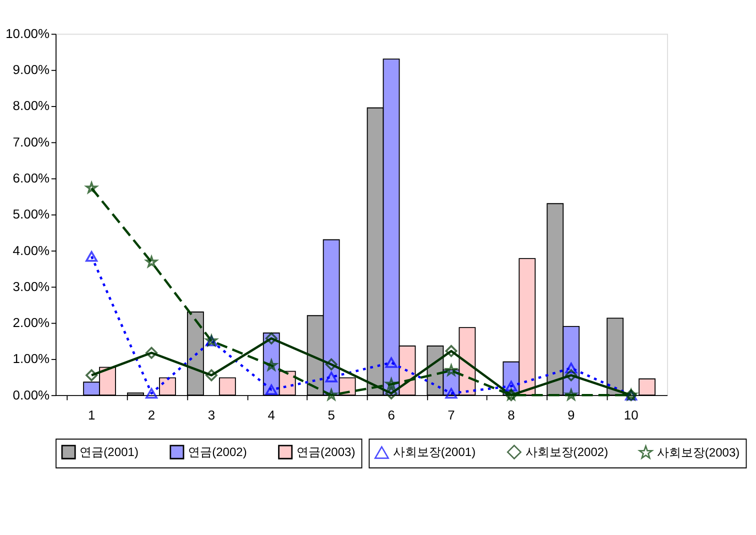 The width and height of the screenshot is (756, 535). I want to click on y-tick-label: 10.00%, so click(28, 33).